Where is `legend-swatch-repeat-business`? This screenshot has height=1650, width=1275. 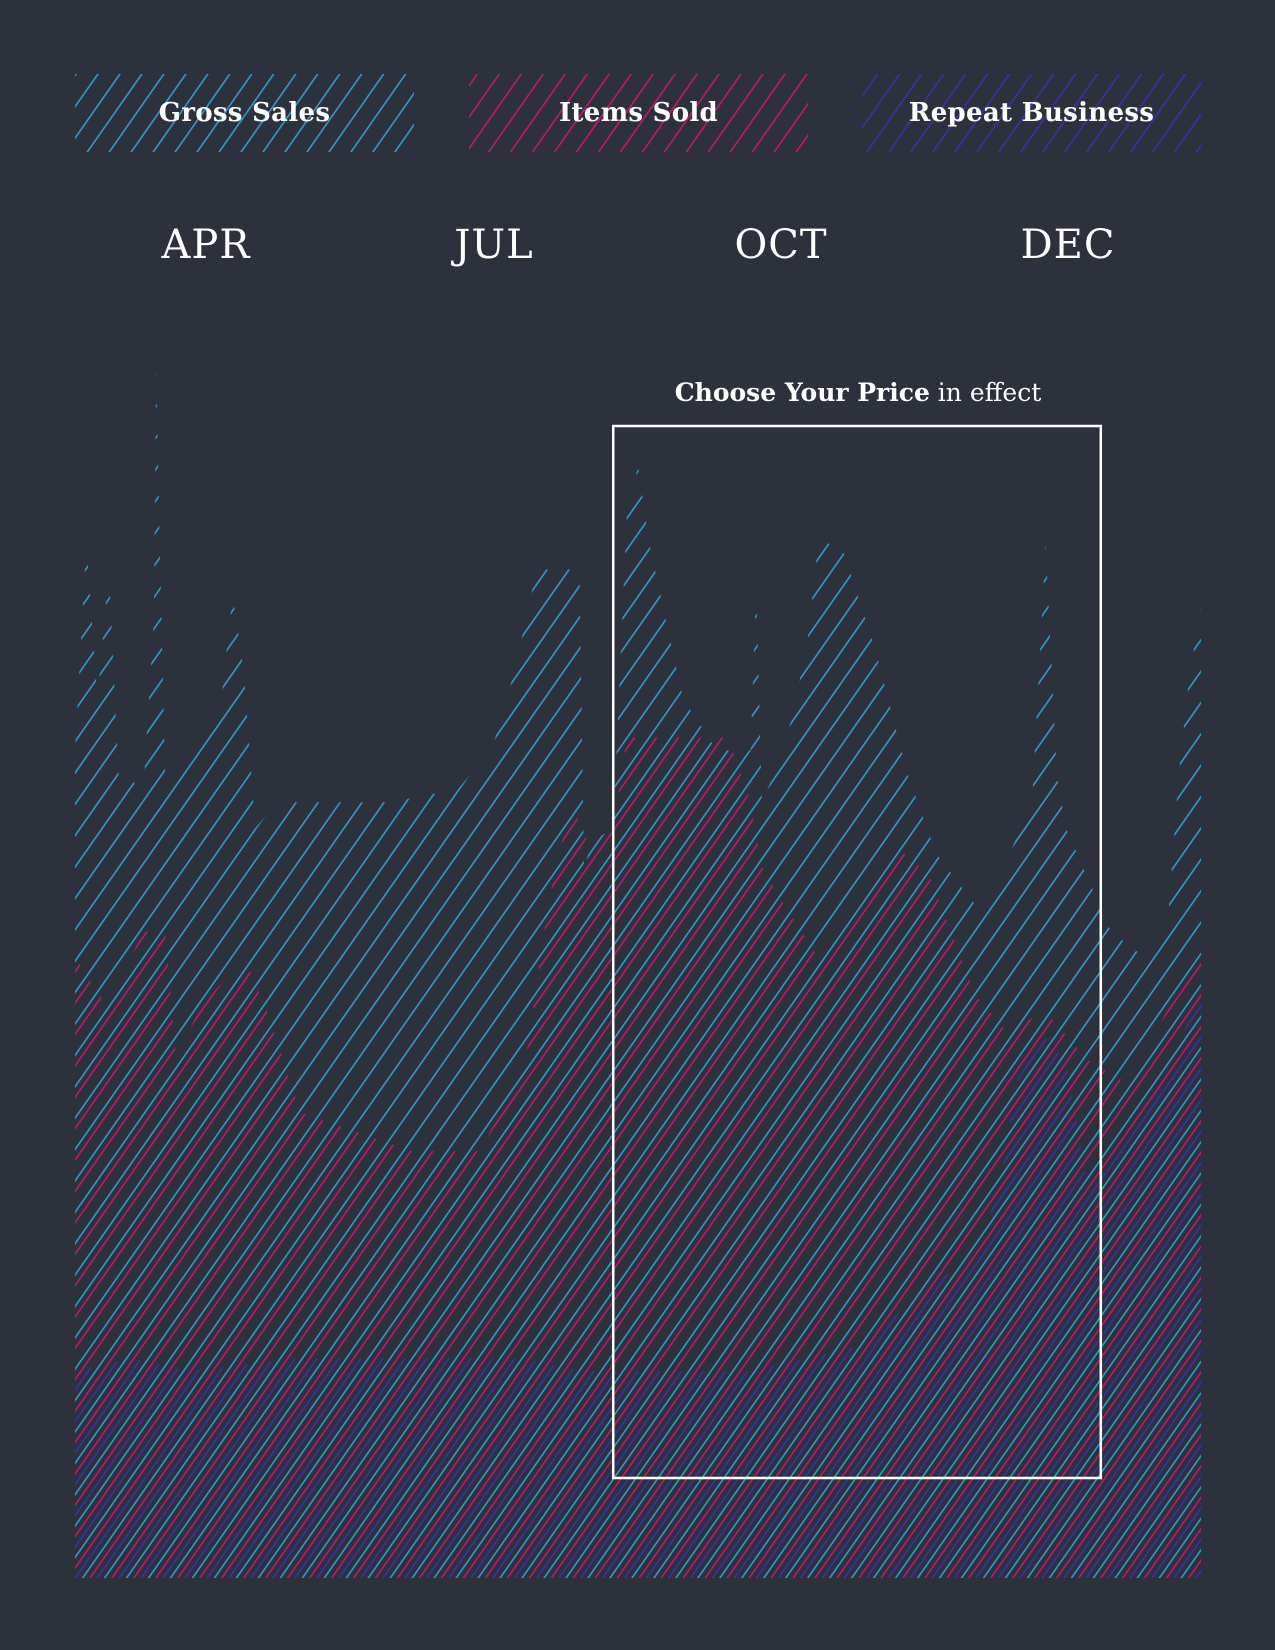
legend-swatch-repeat-business is located at coordinates (1031, 113).